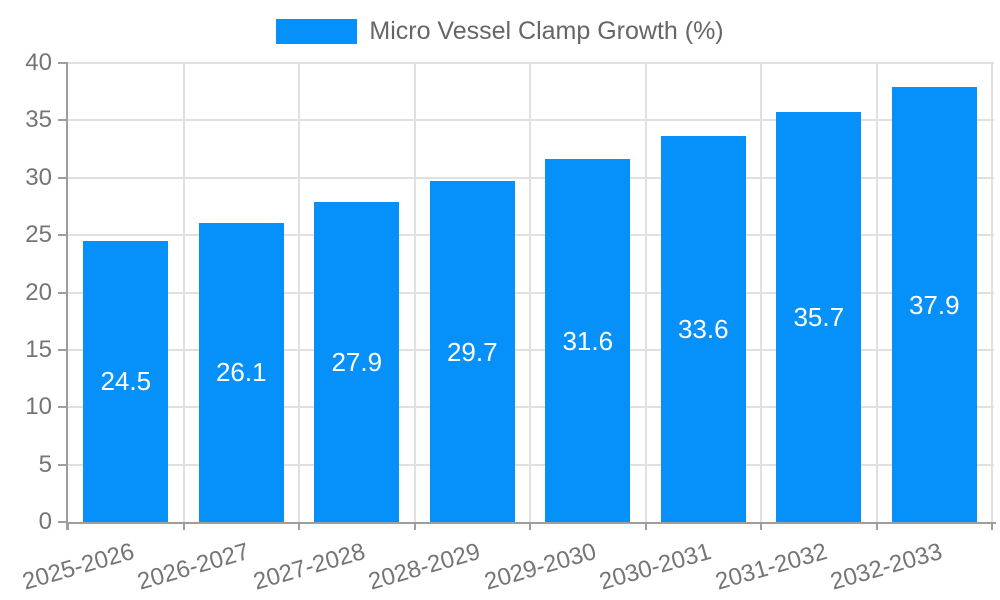 This screenshot has height=600, width=1000. I want to click on x-category-label-text: 2027-2028, so click(309, 567).